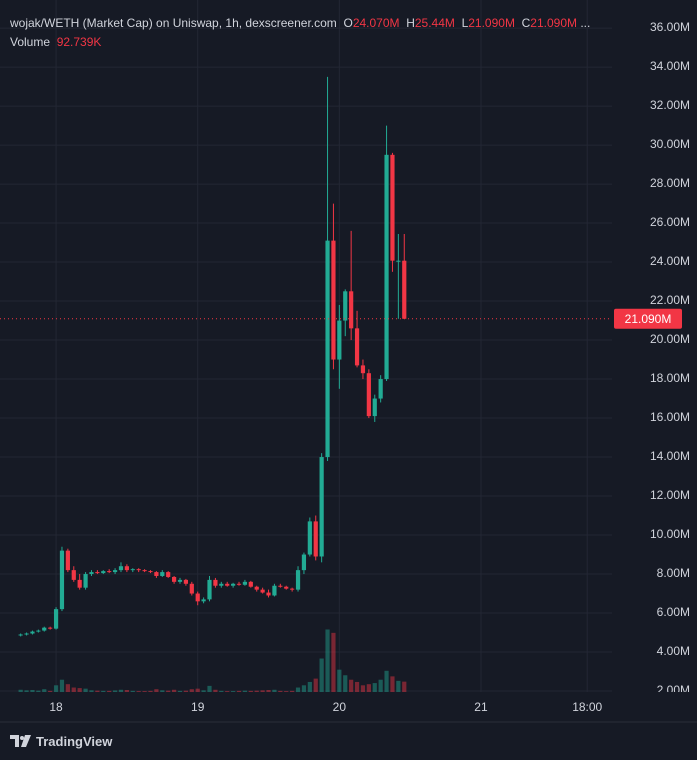 The image size is (697, 760). Describe the element at coordinates (212, 660) in the screenshot. I see `volume-bars` at that location.